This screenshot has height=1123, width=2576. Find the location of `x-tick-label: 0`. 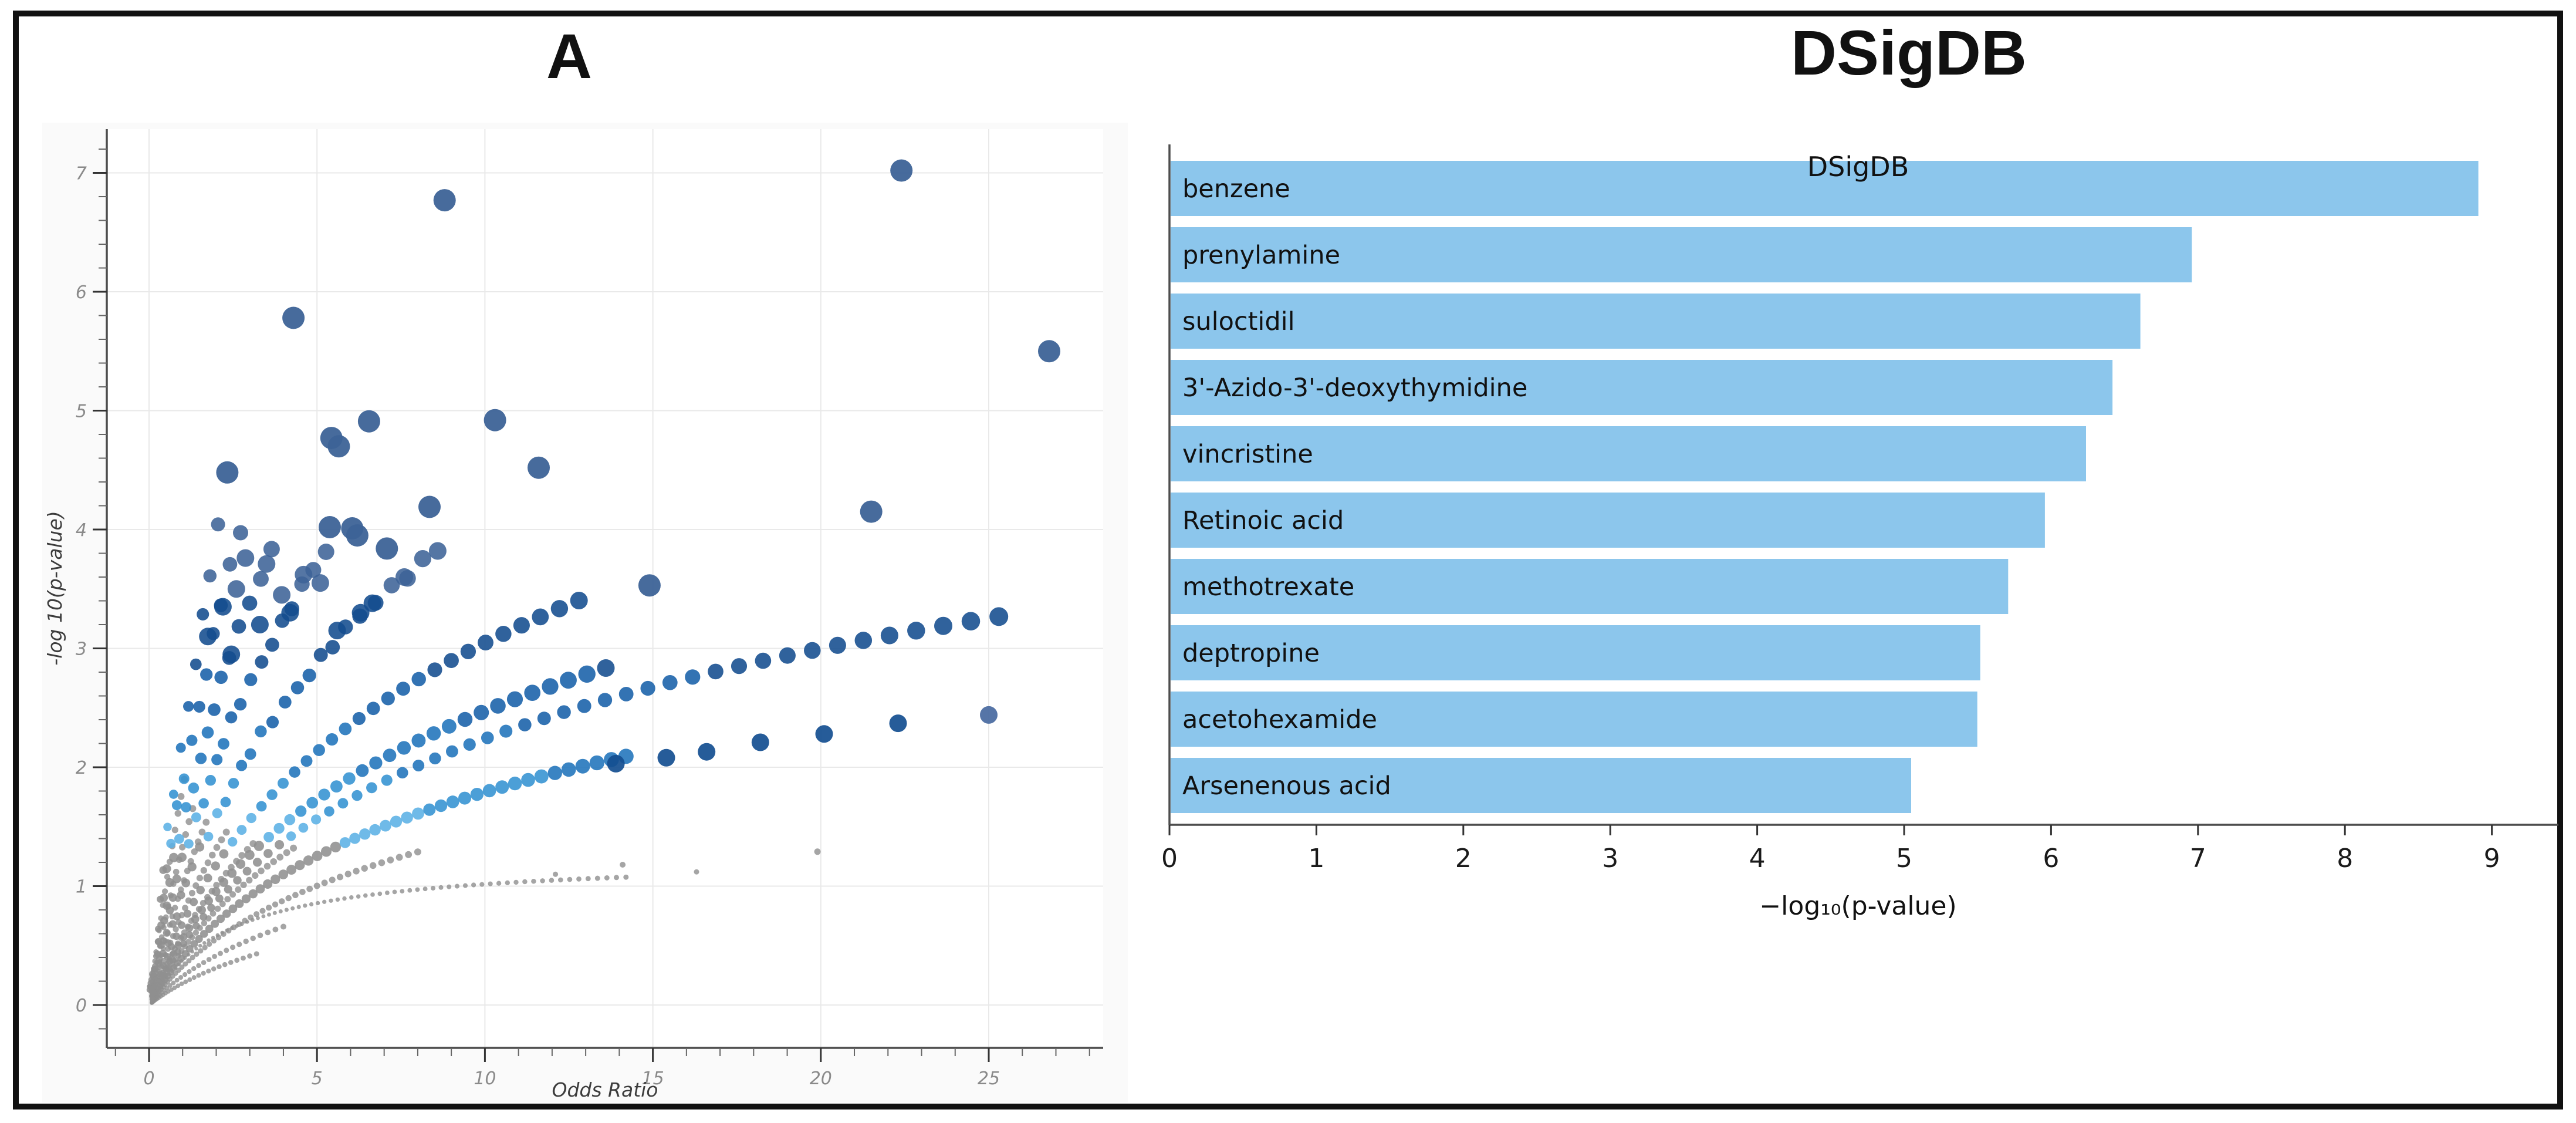

x-tick-label: 0 is located at coordinates (148, 1078).